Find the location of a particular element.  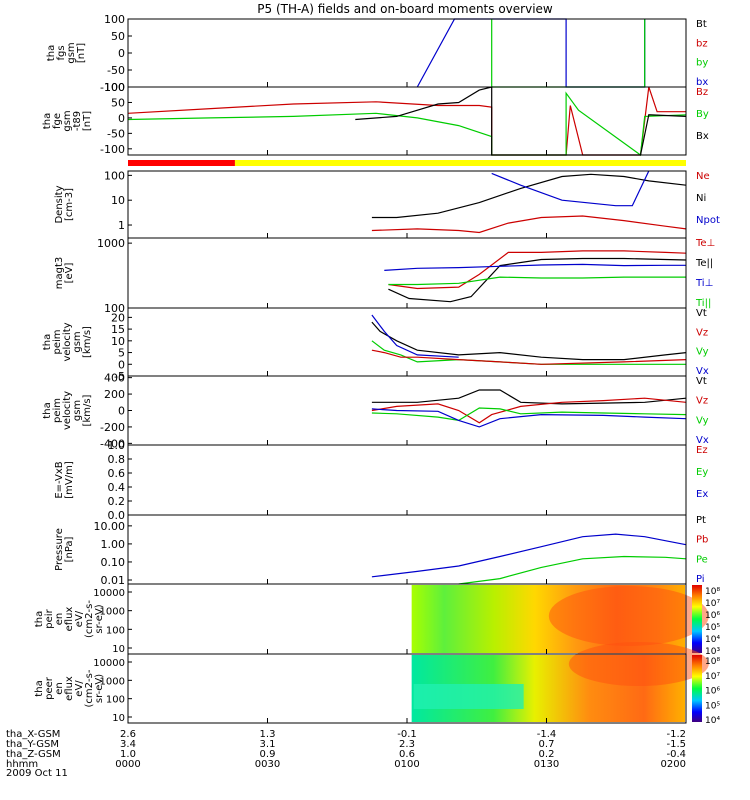

legend-label: Te⊥ is located at coordinates (705, 243).